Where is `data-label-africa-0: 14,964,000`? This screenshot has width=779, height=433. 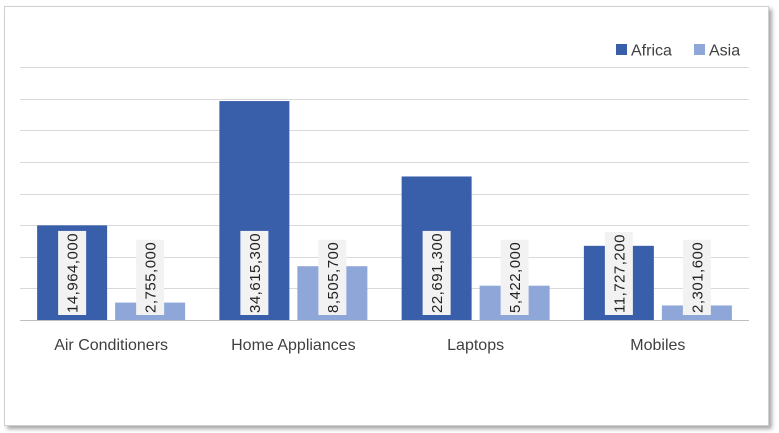 data-label-africa-0: 14,964,000 is located at coordinates (72, 272).